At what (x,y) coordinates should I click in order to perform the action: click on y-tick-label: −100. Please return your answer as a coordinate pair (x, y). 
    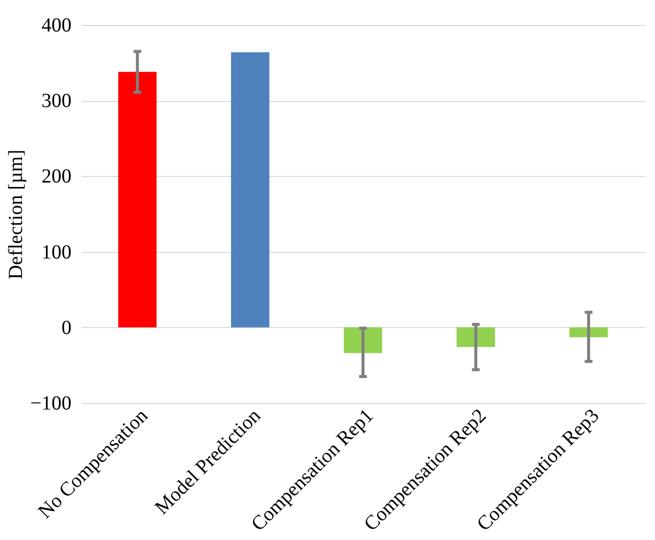
    Looking at the image, I should click on (51, 403).